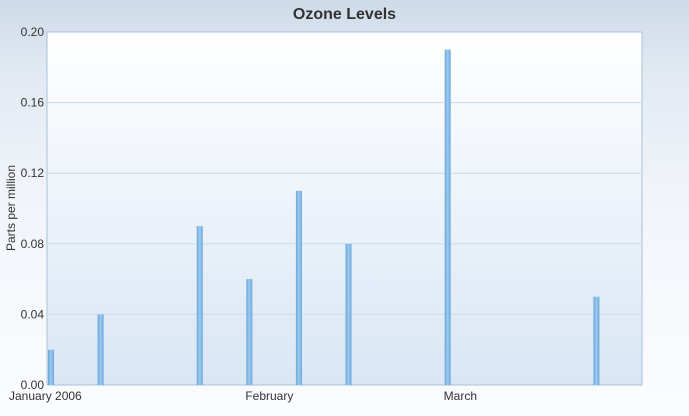 This screenshot has width=689, height=416. Describe the element at coordinates (33, 244) in the screenshot. I see `y-tick-label: 0.08` at that location.